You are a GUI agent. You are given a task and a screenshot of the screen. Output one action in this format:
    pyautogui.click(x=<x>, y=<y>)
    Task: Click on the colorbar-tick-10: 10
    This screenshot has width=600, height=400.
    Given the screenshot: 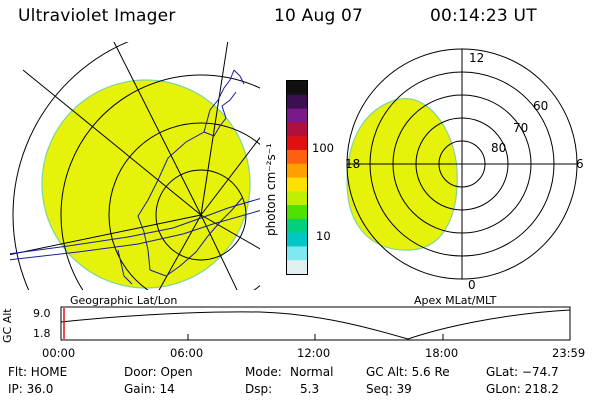 What is the action you would take?
    pyautogui.click(x=323, y=236)
    